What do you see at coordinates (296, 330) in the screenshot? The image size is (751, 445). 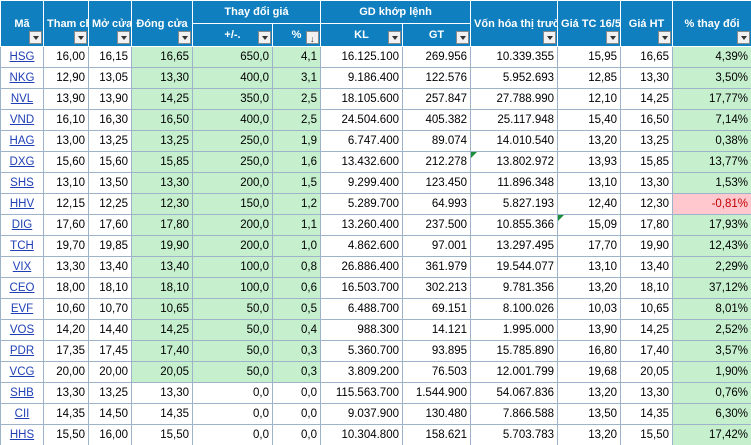 I see `change-pct-cell: 0,4` at bounding box center [296, 330].